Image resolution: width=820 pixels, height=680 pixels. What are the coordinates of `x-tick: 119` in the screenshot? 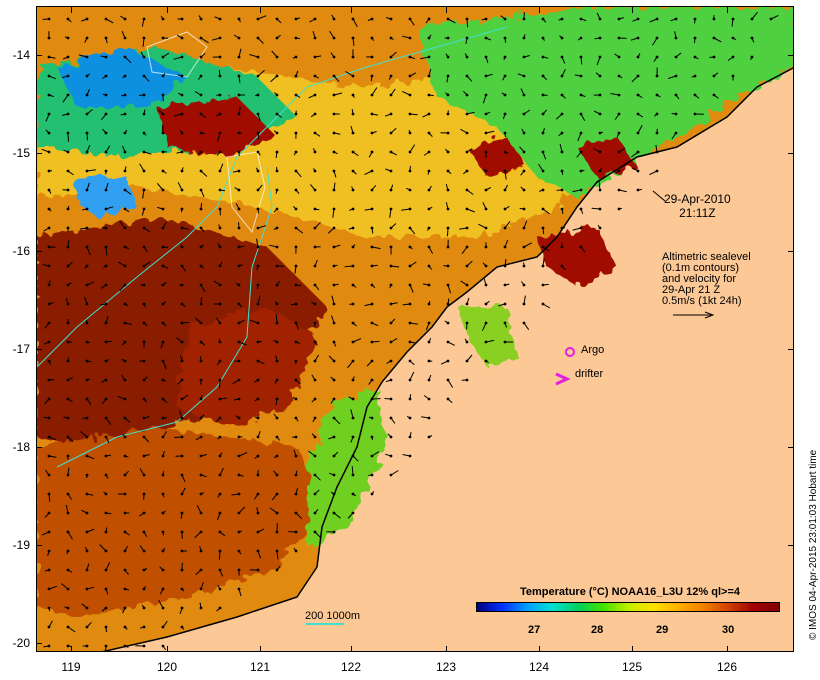 It's located at (71, 667).